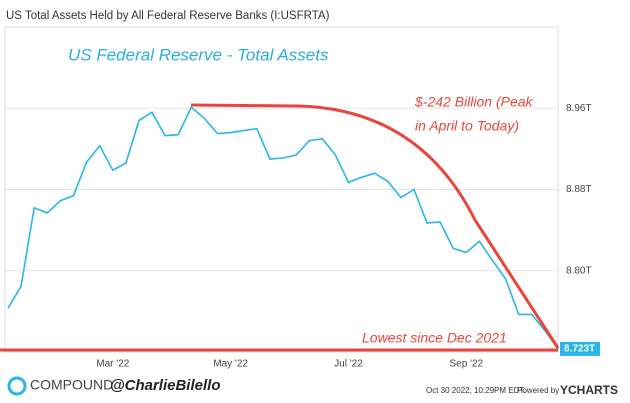 This screenshot has width=630, height=403. I want to click on x-tick-label: Mar '22, so click(112, 364).